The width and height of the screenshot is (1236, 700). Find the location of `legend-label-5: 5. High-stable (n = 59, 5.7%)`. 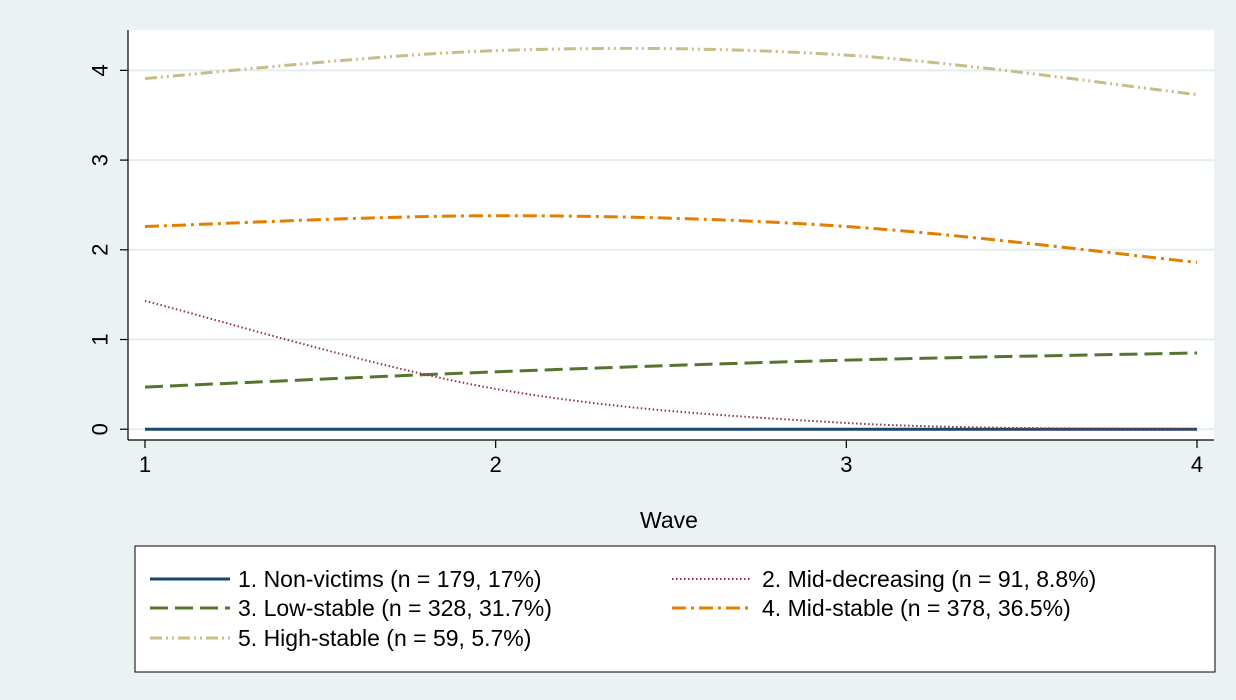

legend-label-5: 5. High-stable (n = 59, 5.7%) is located at coordinates (384, 638).